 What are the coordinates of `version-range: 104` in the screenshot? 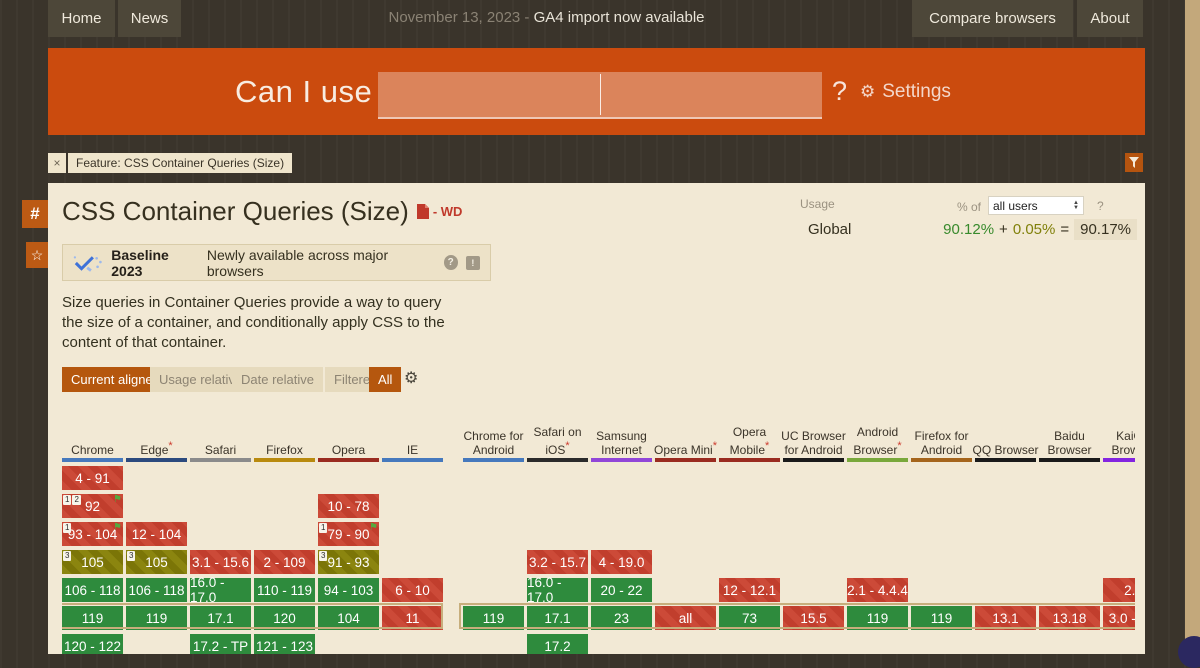 It's located at (348, 618).